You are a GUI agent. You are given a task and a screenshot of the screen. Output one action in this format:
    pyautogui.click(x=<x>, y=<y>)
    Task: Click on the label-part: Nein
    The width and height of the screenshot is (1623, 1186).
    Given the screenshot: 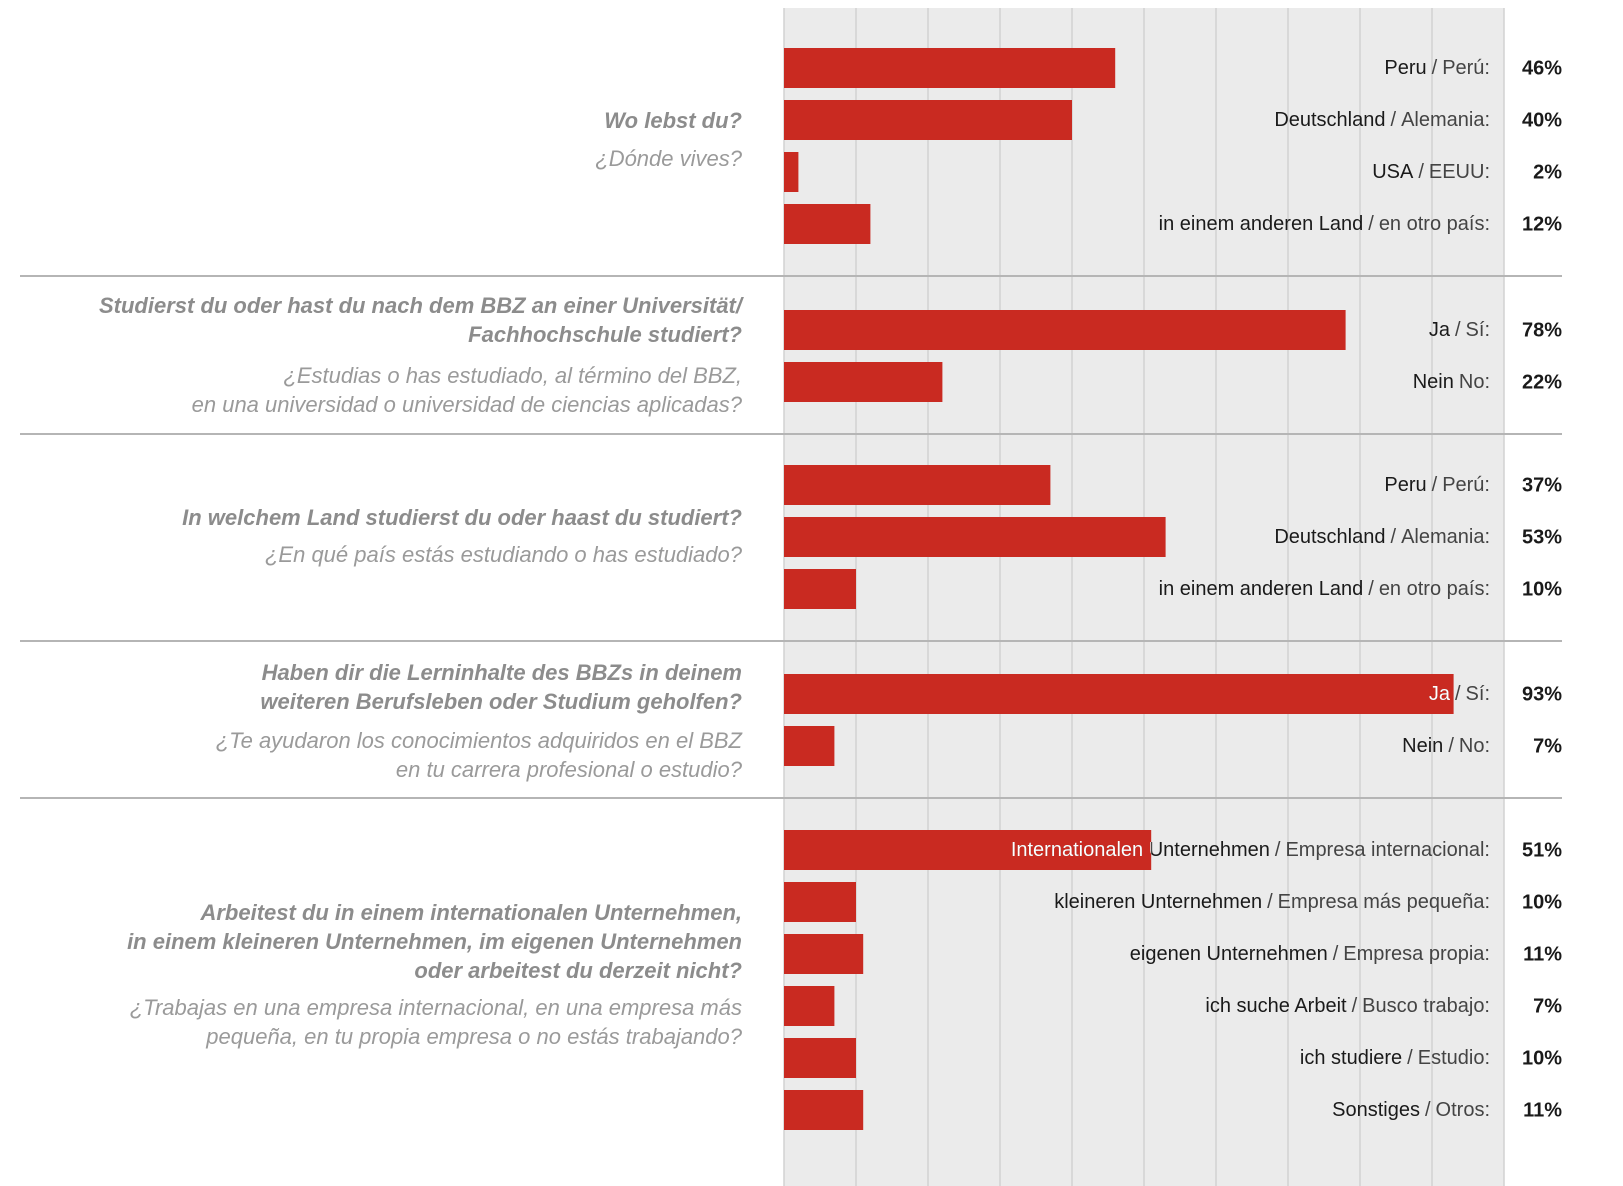 What is the action you would take?
    pyautogui.click(x=1422, y=746)
    